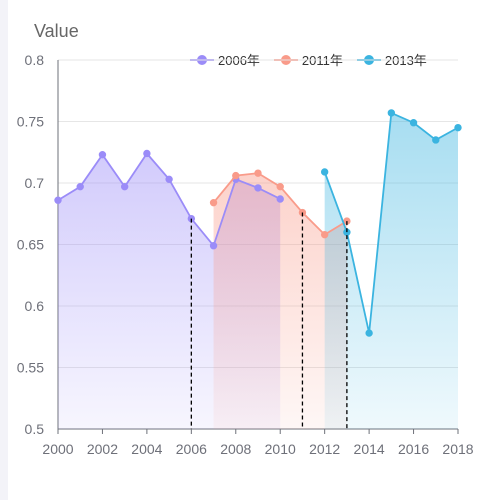 The width and height of the screenshot is (500, 500). I want to click on left-edge-strip, so click(4, 250).